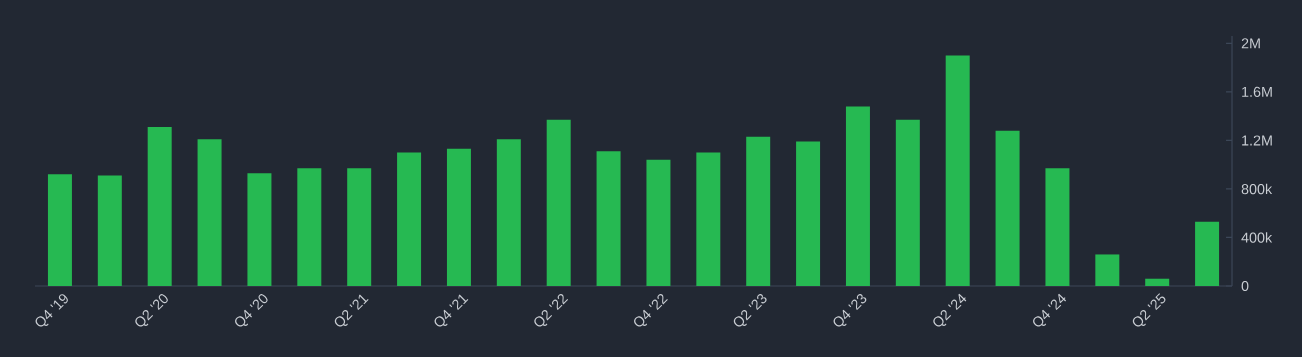 The height and width of the screenshot is (357, 1302). Describe the element at coordinates (1257, 91) in the screenshot. I see `y-tick-label: 1.6M` at that location.